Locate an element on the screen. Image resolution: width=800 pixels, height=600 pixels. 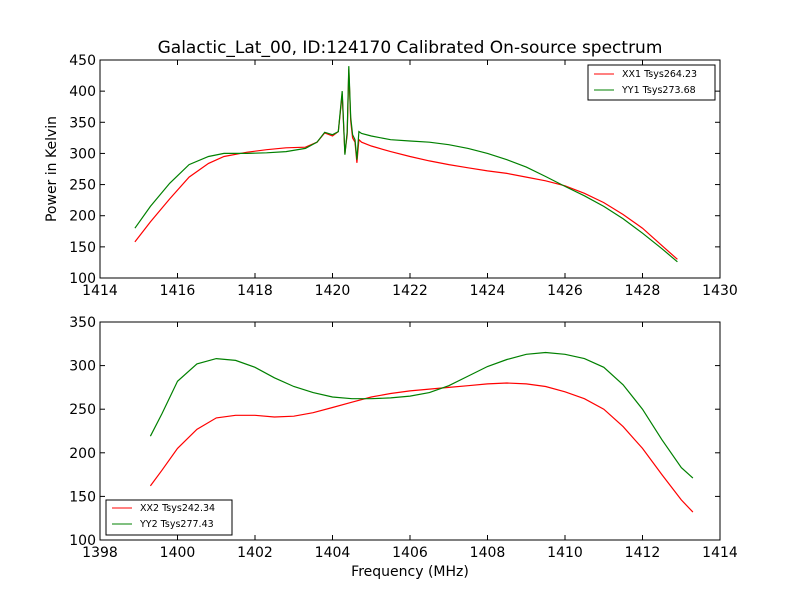
top-x-tick-label: 1414 is located at coordinates (100, 291).